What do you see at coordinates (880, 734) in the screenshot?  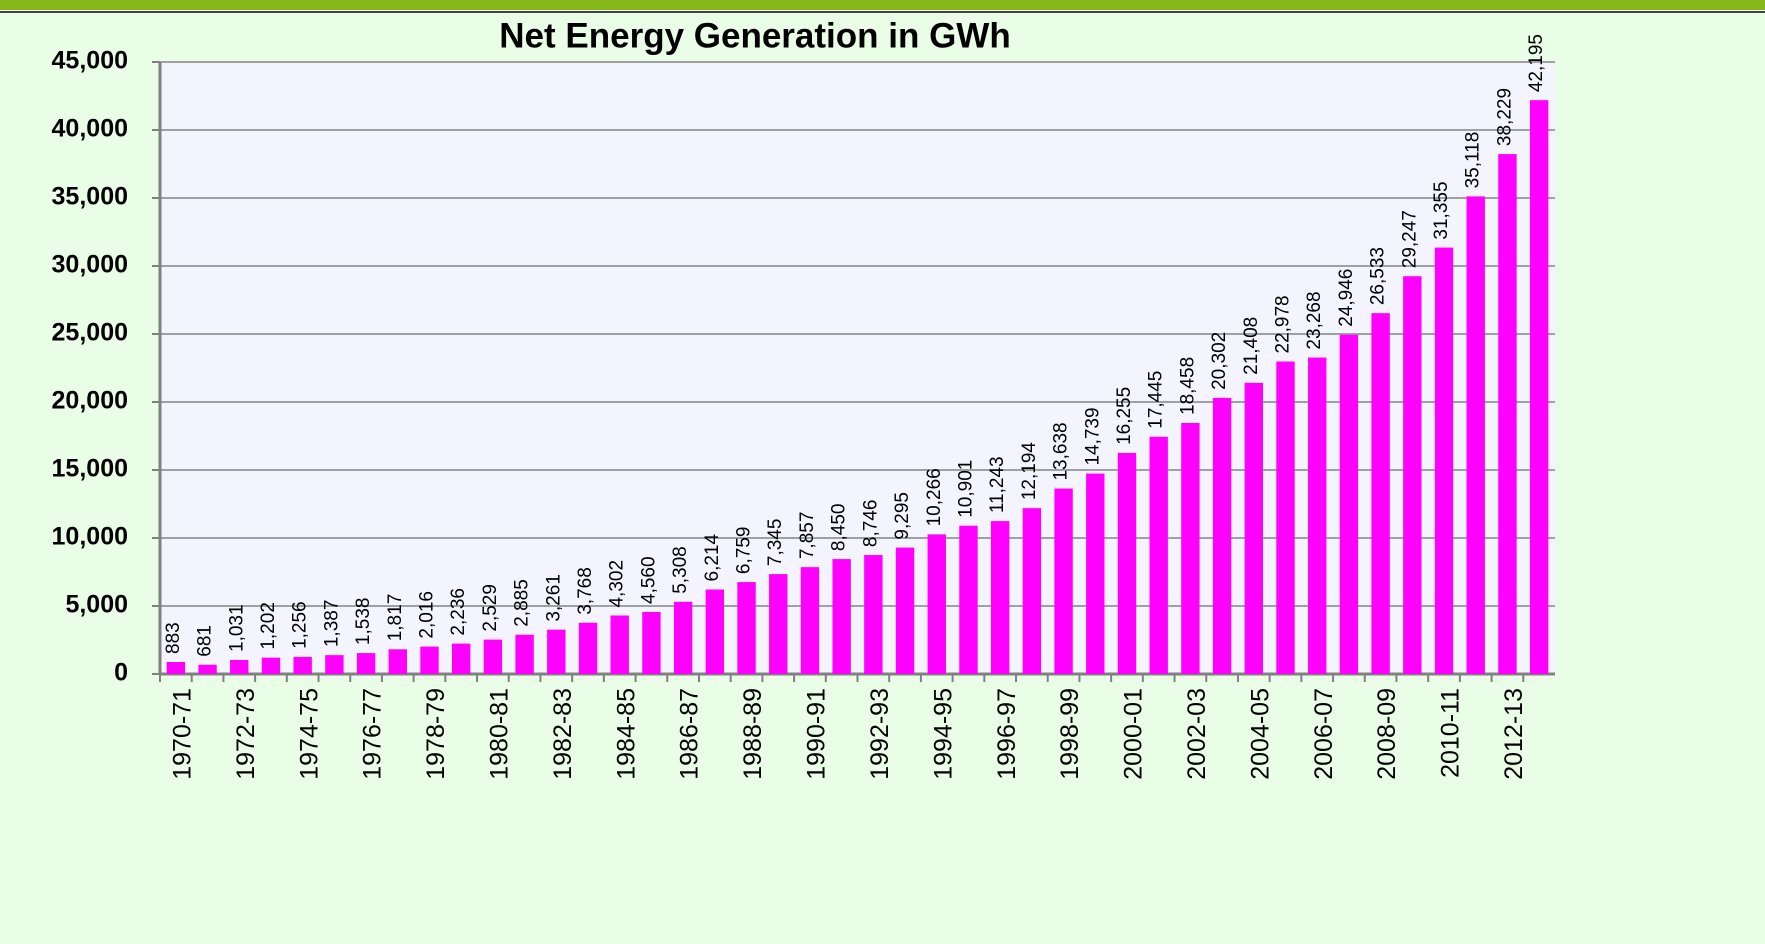 I see `x-tick-label: 1992-93` at bounding box center [880, 734].